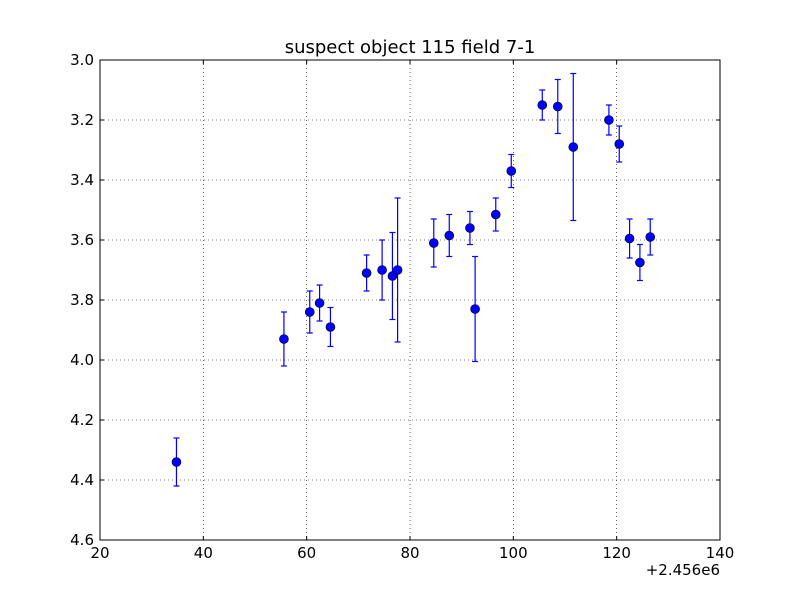 The height and width of the screenshot is (600, 800). What do you see at coordinates (82, 360) in the screenshot?
I see `y-tick-label: 4.0` at bounding box center [82, 360].